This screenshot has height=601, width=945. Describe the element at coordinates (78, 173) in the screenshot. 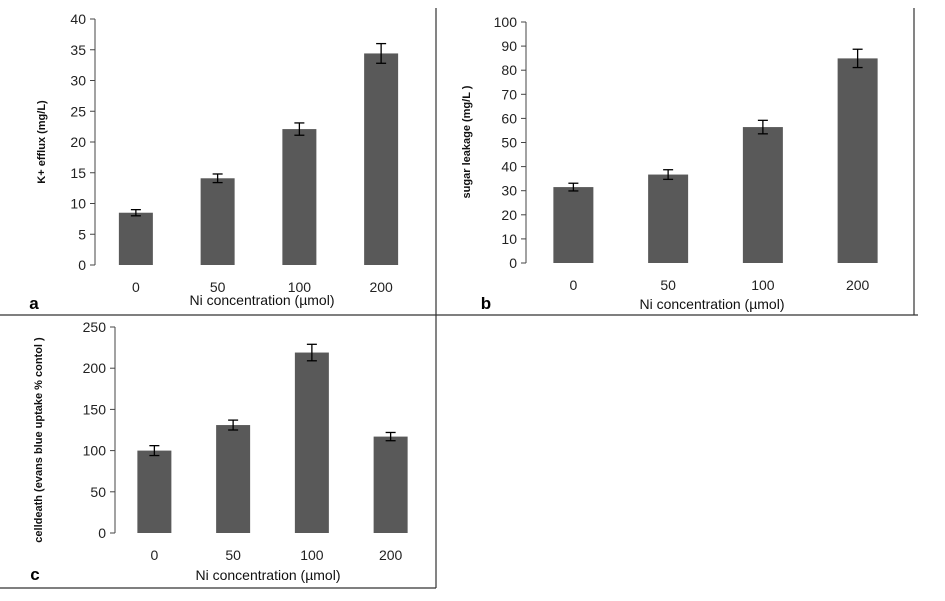

I see `y-tick-label: 15` at that location.